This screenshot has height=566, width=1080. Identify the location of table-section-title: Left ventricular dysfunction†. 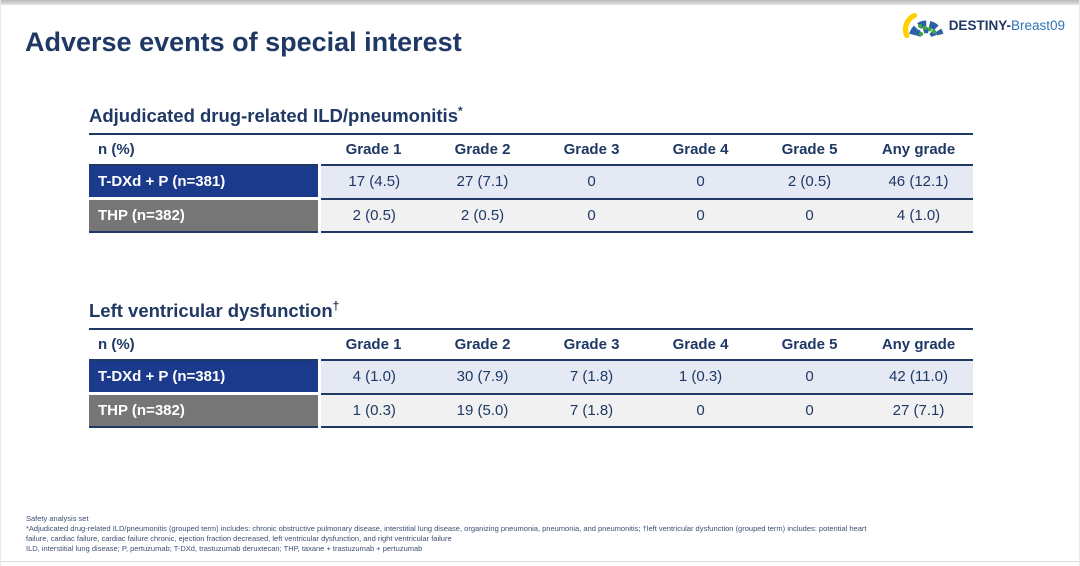
(531, 310).